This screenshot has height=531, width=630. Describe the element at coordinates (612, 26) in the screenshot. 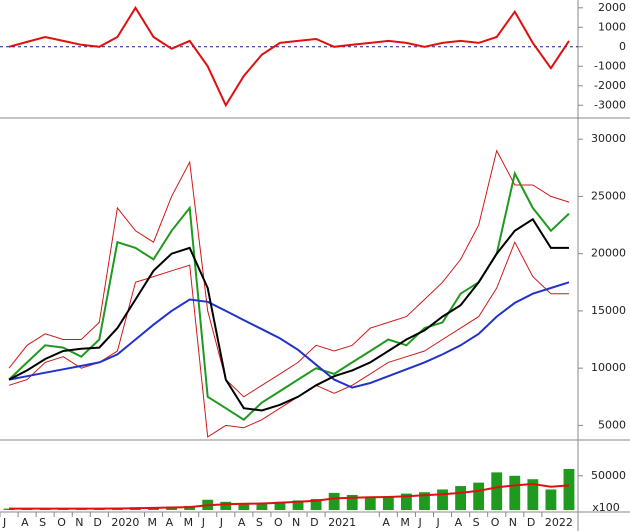

I see `y-tick-label: 1000` at that location.